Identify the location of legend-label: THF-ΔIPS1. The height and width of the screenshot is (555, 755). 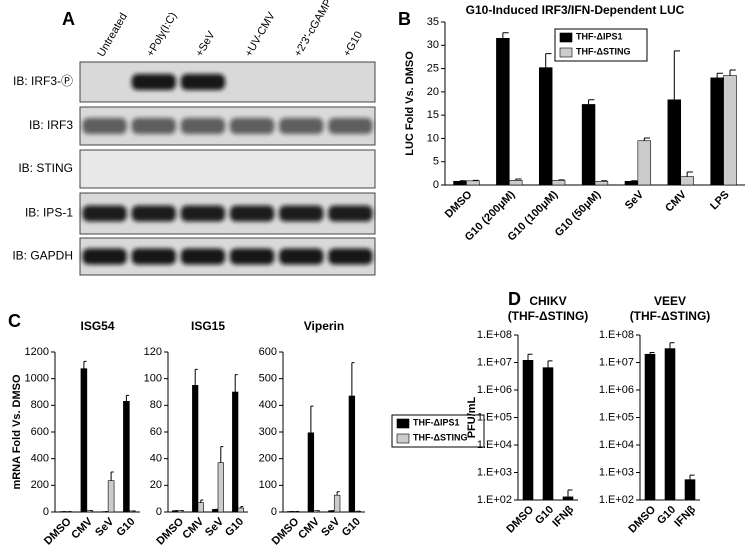
(436, 422).